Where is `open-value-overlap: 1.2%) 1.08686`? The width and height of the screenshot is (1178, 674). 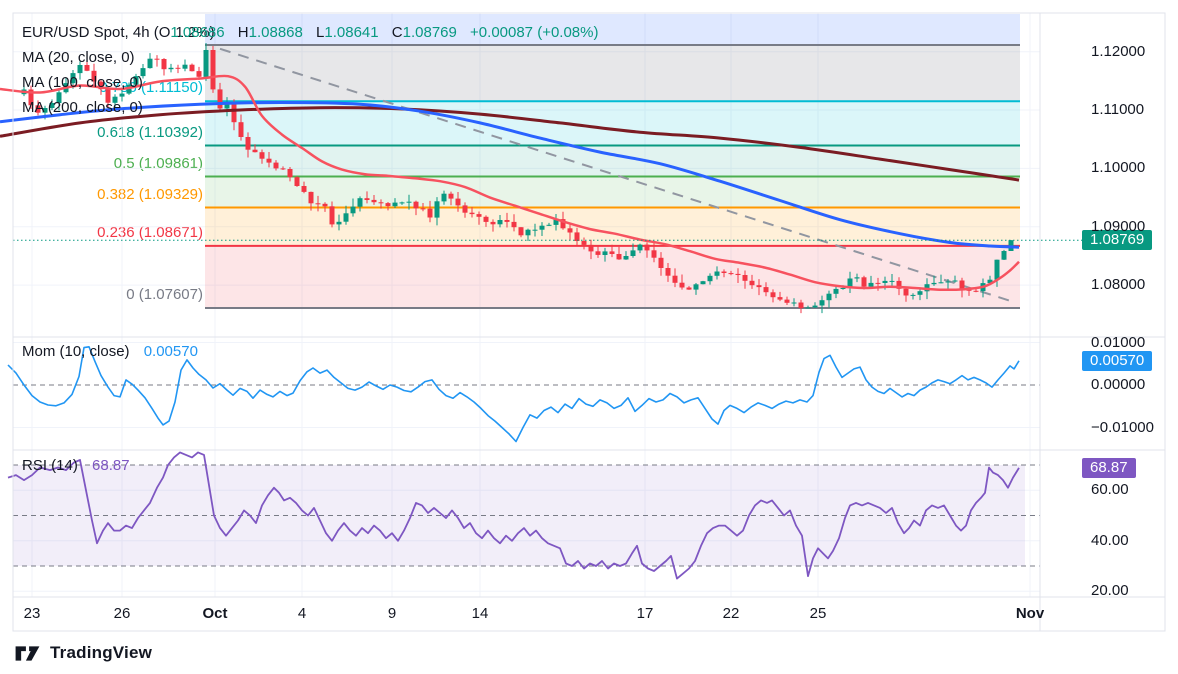
open-value-overlap: 1.2%) 1.08686 is located at coordinates (197, 32).